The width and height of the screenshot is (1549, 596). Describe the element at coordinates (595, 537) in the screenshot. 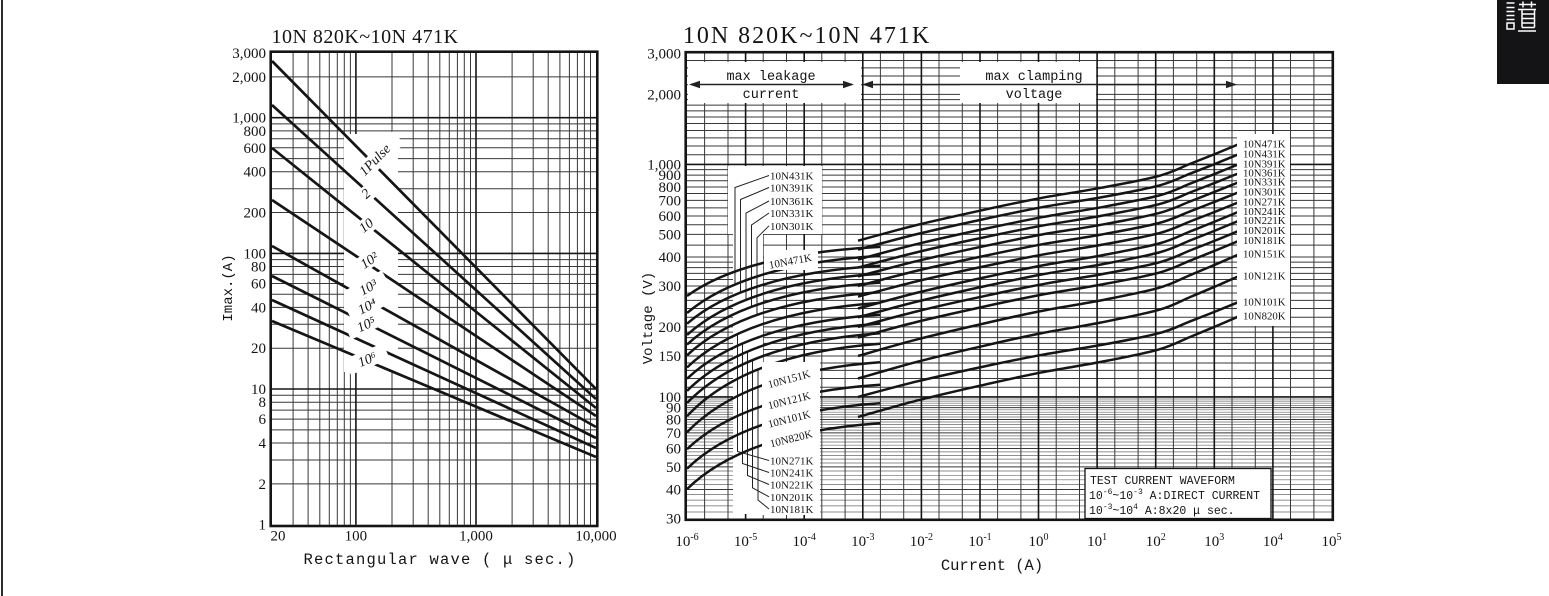

I see `svg-text: 10,000` at that location.